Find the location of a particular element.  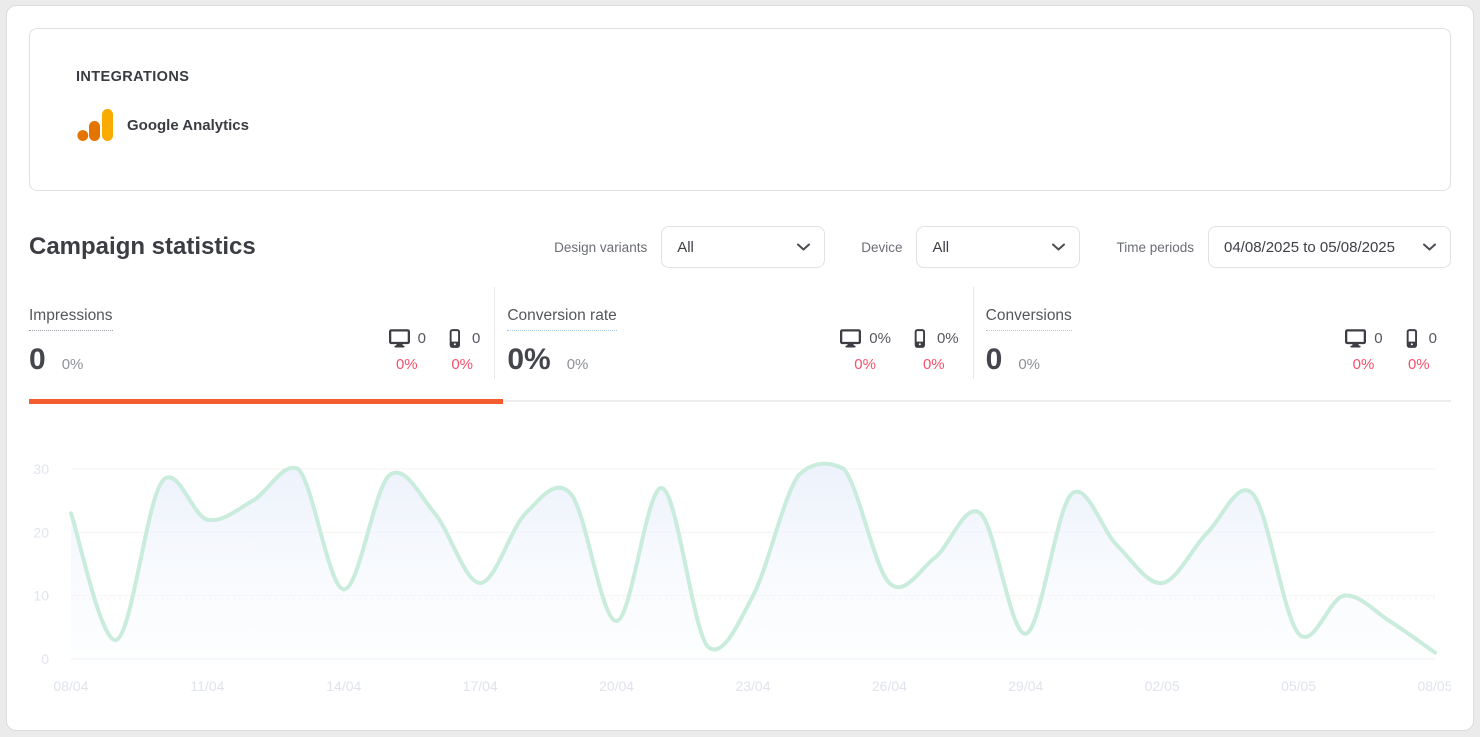

design-variants-filter: Design variants All is located at coordinates (690, 247).